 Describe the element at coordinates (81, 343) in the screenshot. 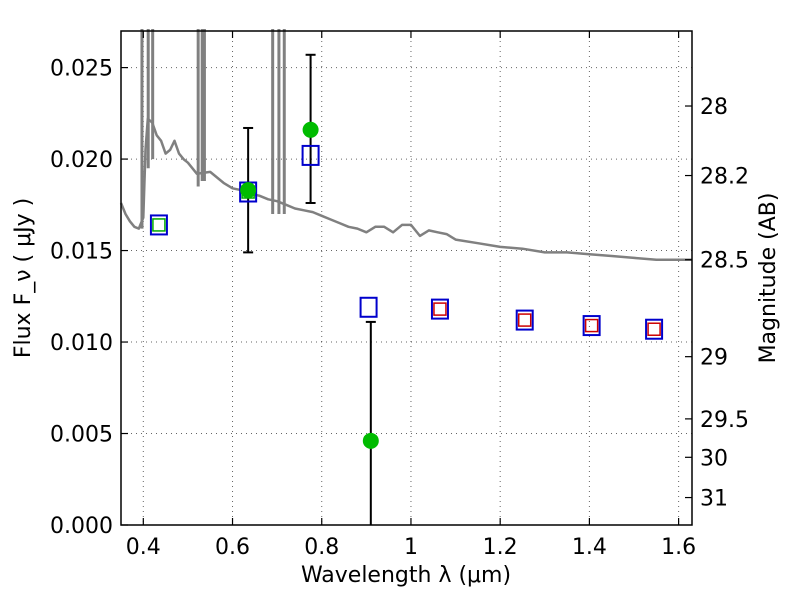

I see `y-tick-label: 0.010` at that location.